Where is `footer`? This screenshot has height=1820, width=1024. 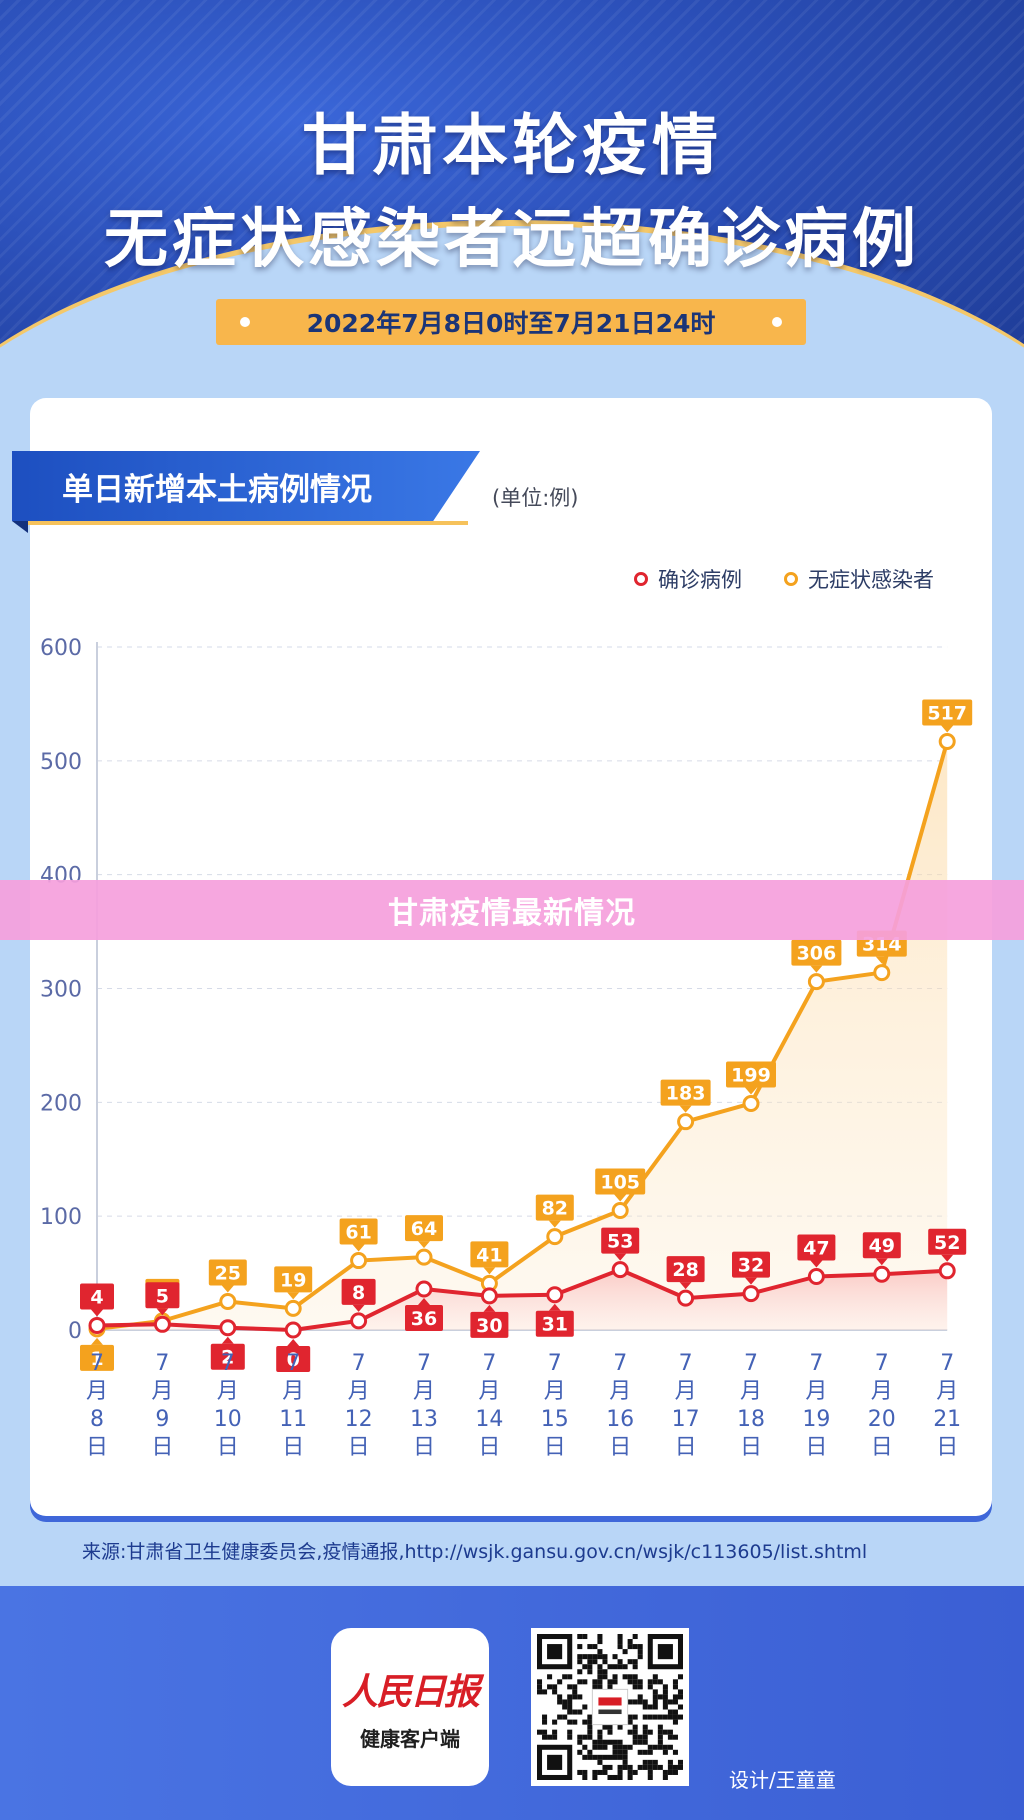
footer is located at coordinates (512, 1703).